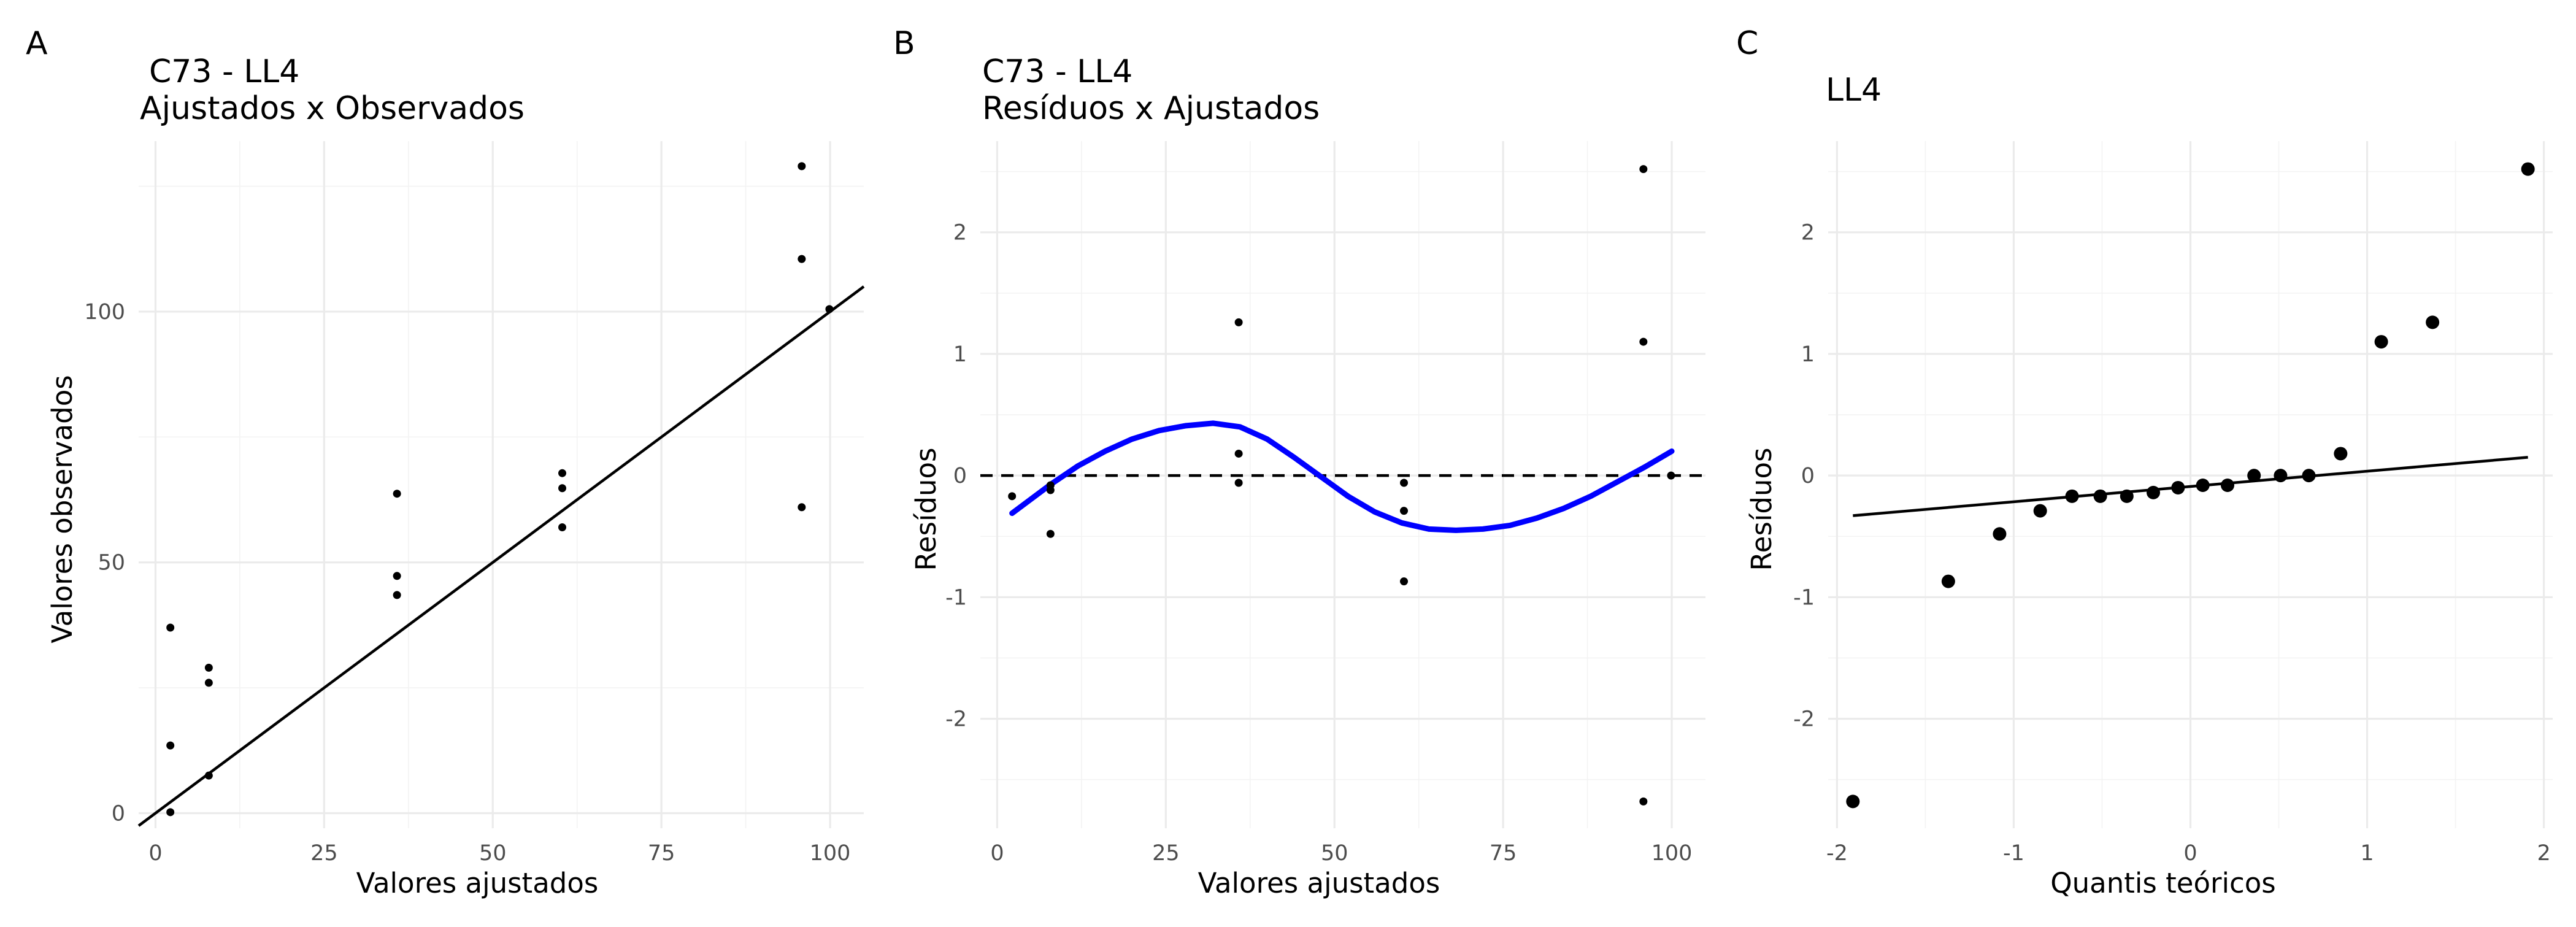 Image resolution: width=2576 pixels, height=927 pixels. What do you see at coordinates (2013, 853) in the screenshot?
I see `panel-c-x-tick-label: -1` at bounding box center [2013, 853].